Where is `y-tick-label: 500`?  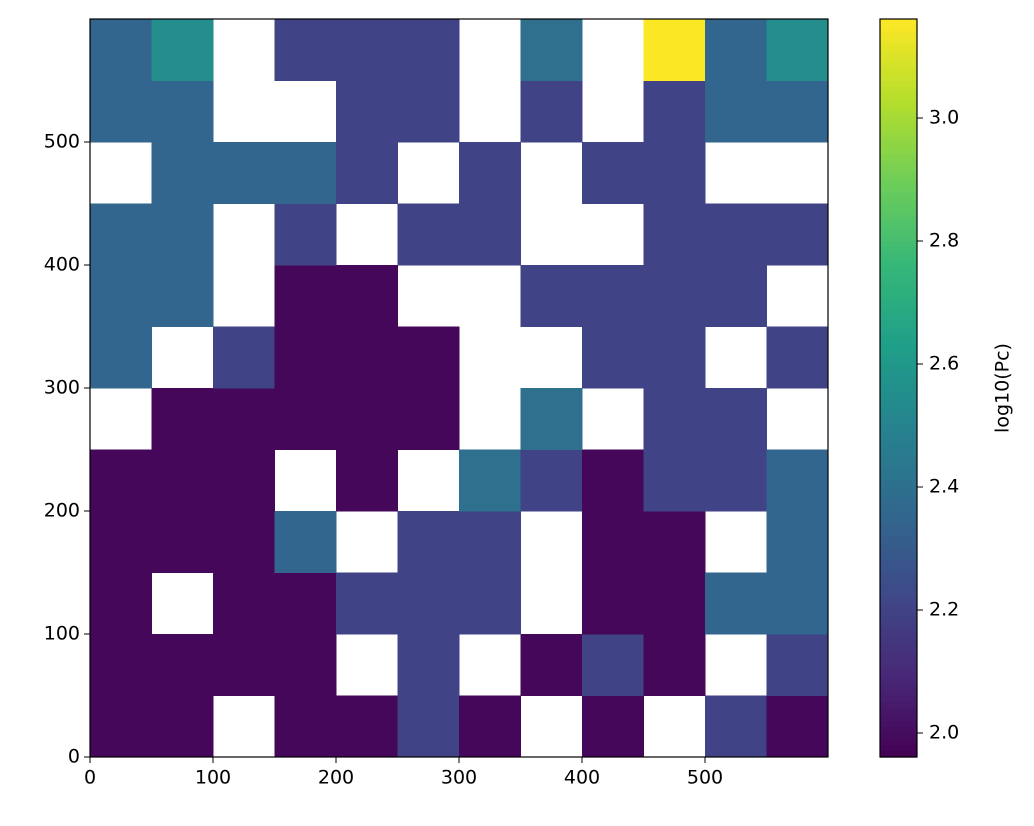 y-tick-label: 500 is located at coordinates (62, 142).